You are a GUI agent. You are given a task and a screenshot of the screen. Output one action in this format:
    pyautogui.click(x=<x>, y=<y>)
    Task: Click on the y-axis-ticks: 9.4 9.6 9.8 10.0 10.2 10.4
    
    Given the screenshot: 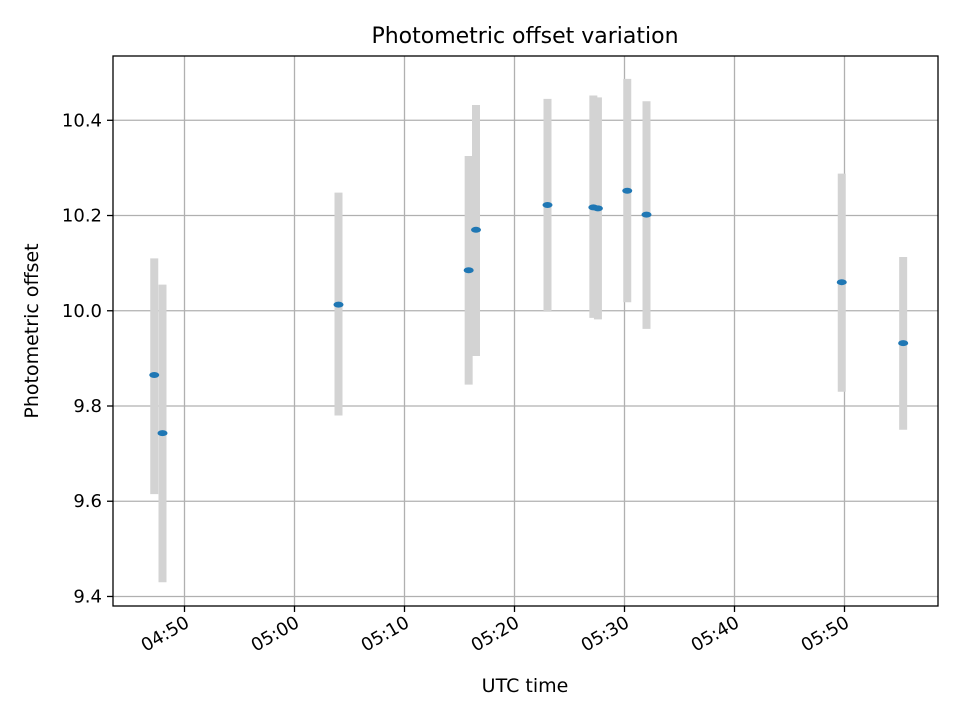 What is the action you would take?
    pyautogui.click(x=87, y=358)
    